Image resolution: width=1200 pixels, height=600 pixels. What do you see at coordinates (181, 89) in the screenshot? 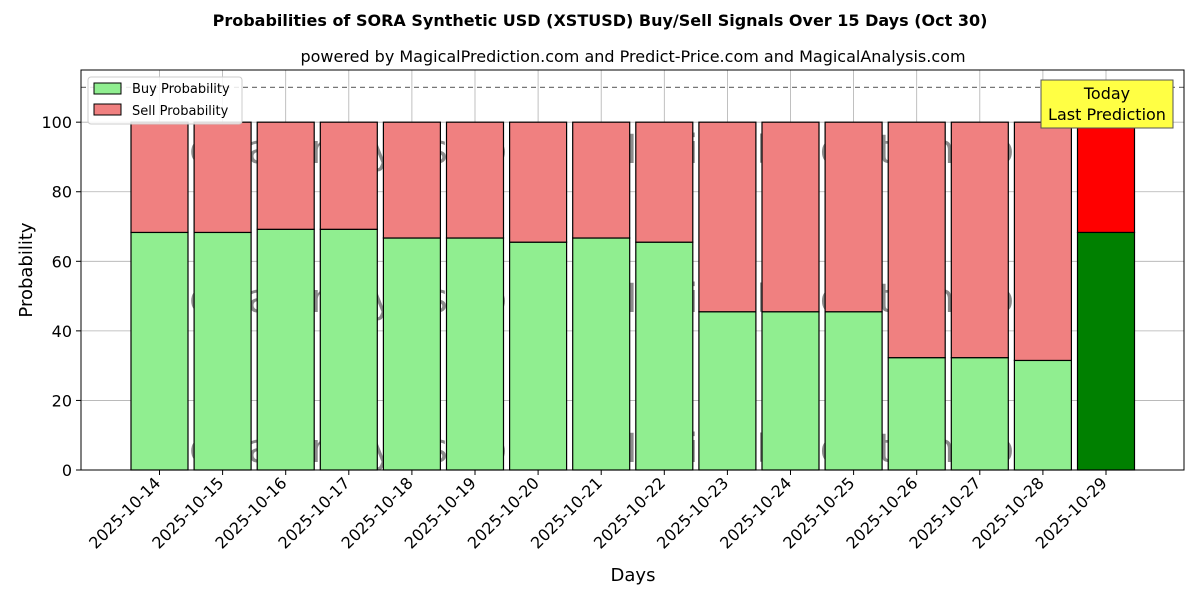
I see `legend-buy-label: Buy Probability` at bounding box center [181, 89].